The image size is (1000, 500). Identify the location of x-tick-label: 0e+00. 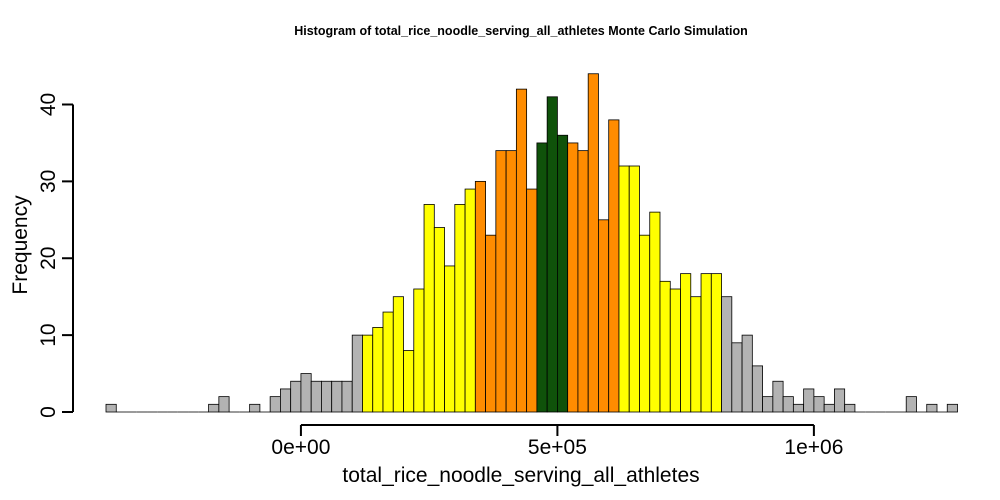
(300, 447).